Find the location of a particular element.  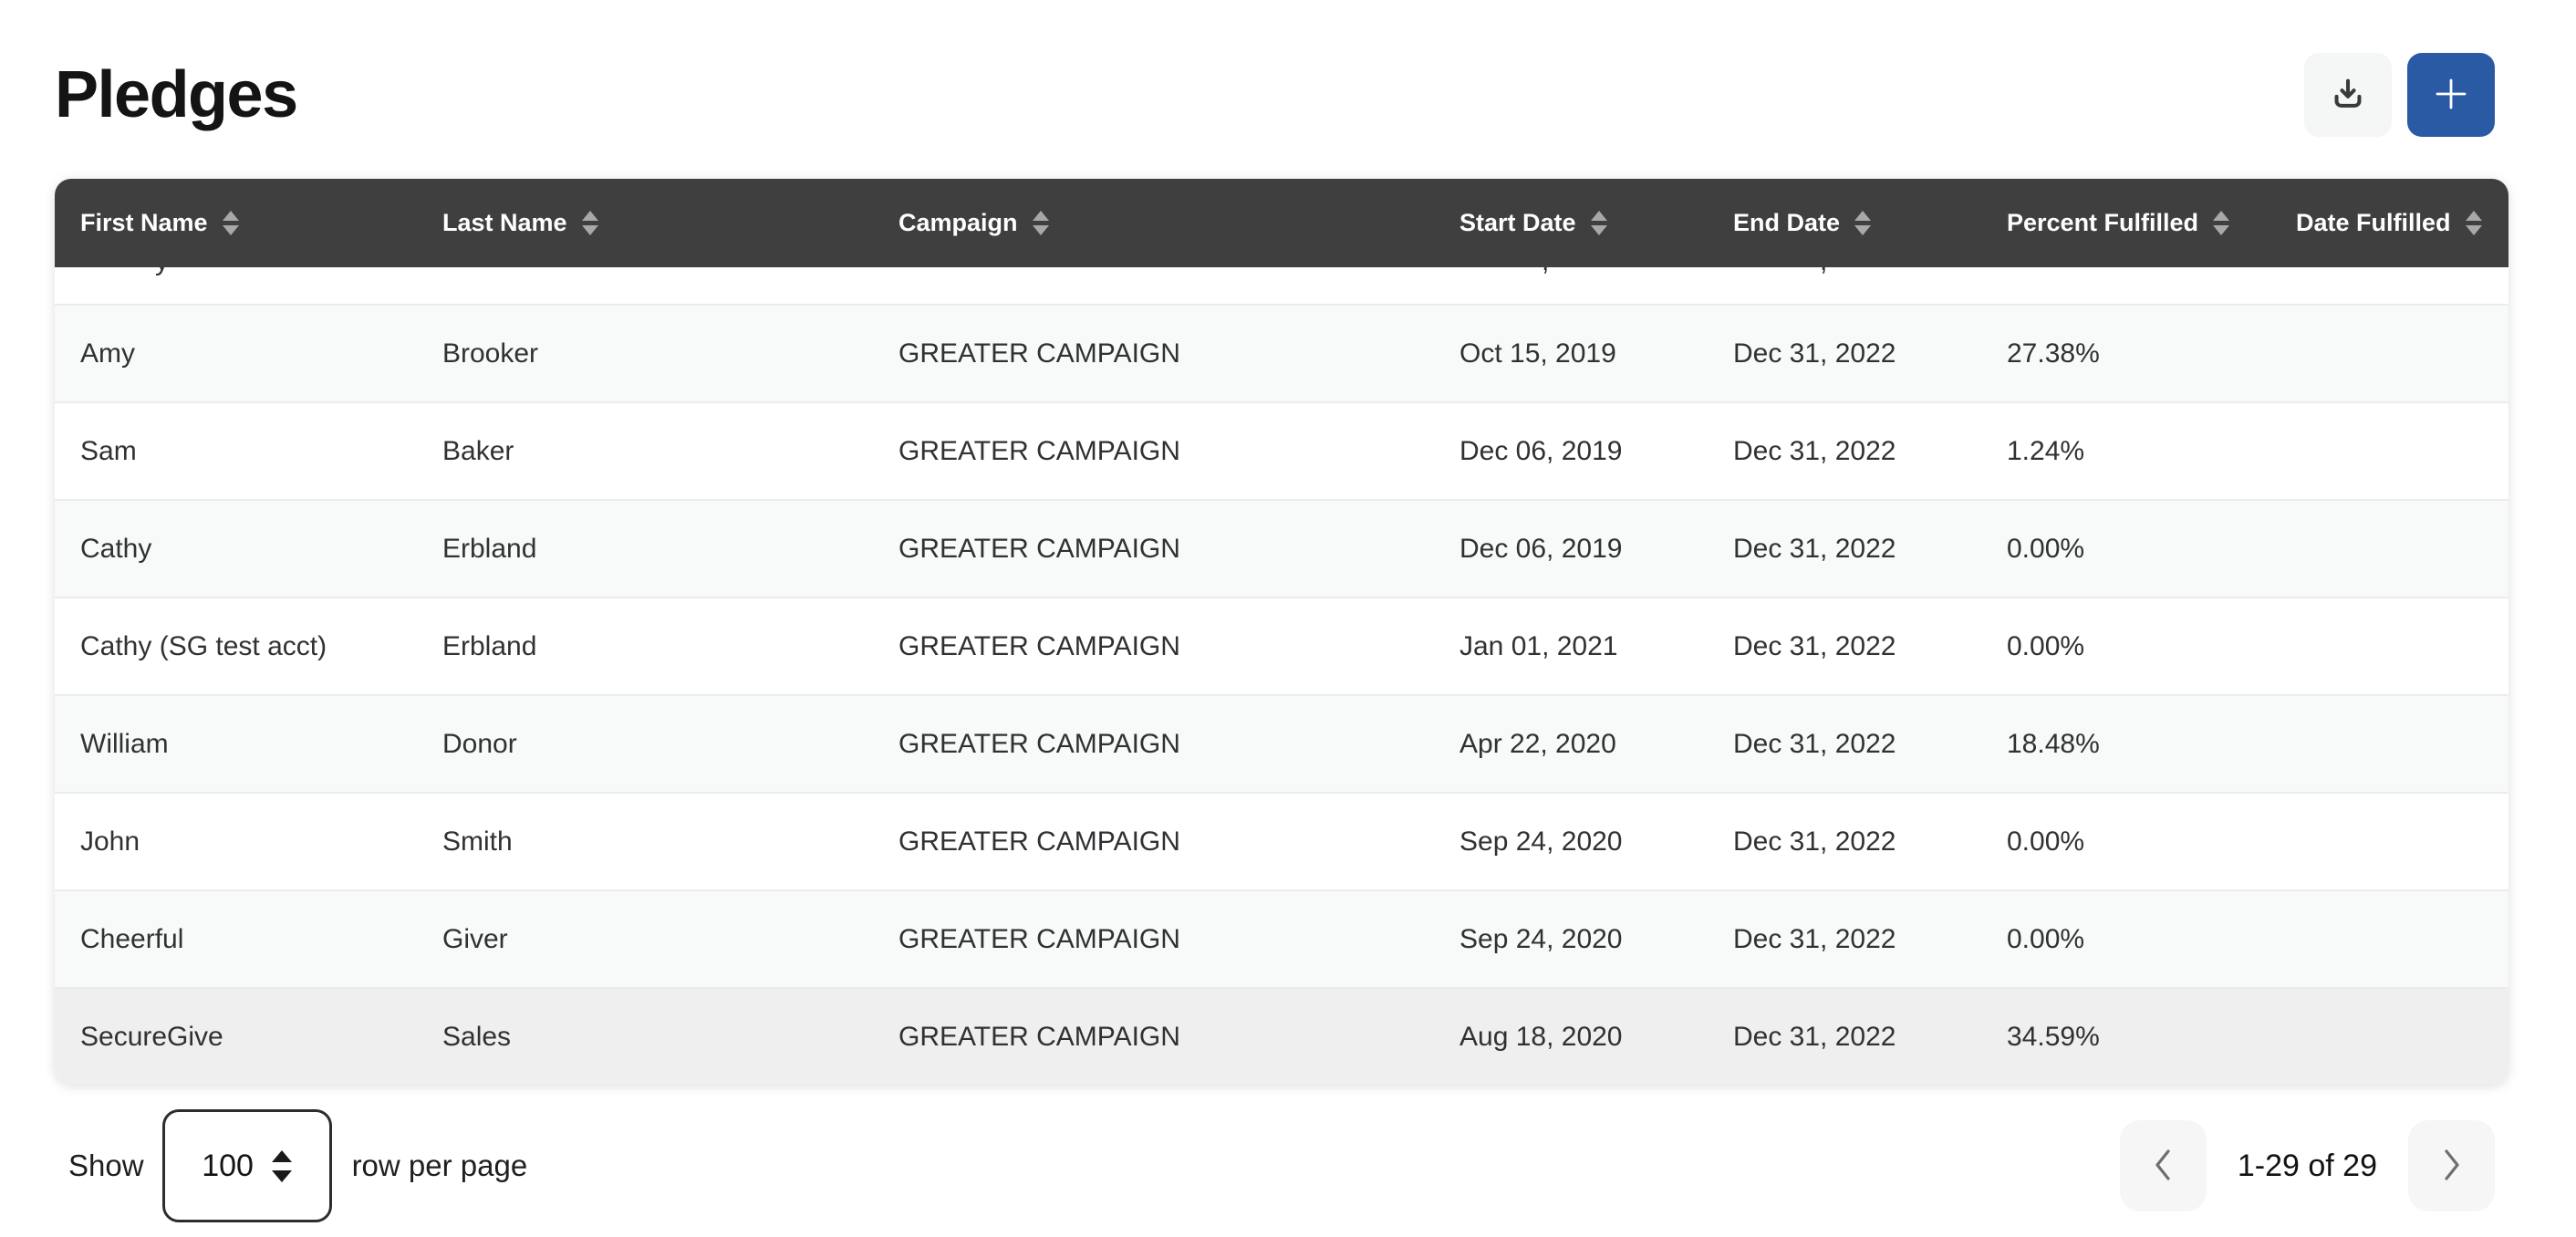

column-label: Percent Fulfilled is located at coordinates (2103, 222).